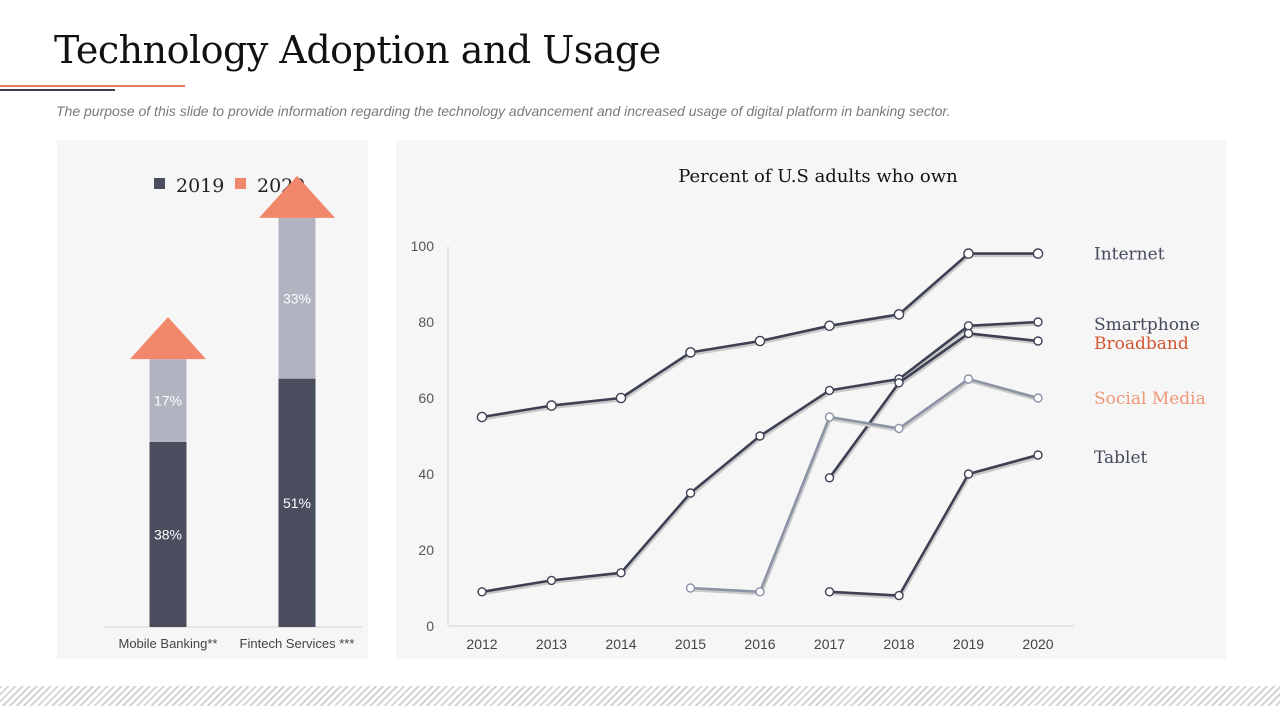 This screenshot has height=720, width=1280. I want to click on series-tablet, so click(933, 525).